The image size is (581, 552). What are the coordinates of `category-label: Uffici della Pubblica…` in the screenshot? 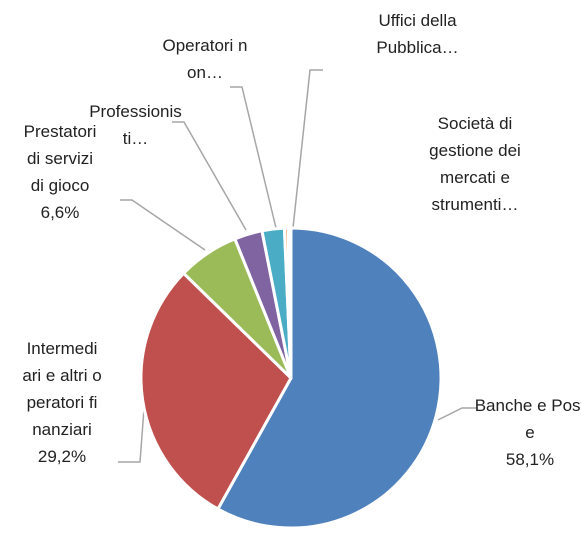 It's located at (417, 34).